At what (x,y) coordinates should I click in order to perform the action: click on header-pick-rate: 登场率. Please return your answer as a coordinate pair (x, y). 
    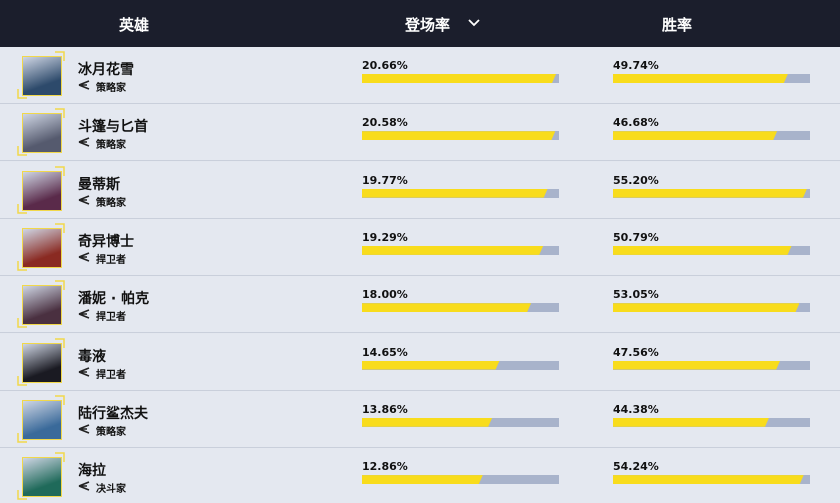
    Looking at the image, I should click on (428, 25).